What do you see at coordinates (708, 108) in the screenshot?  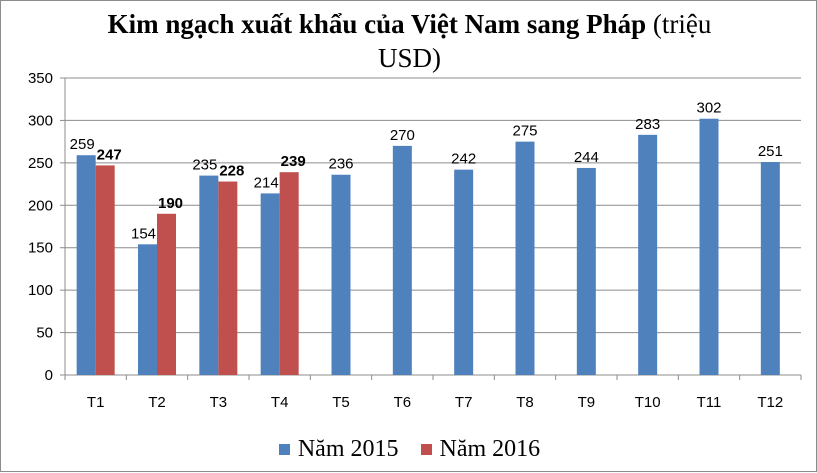 I see `data-label-Năm-2015-T11: 302` at bounding box center [708, 108].